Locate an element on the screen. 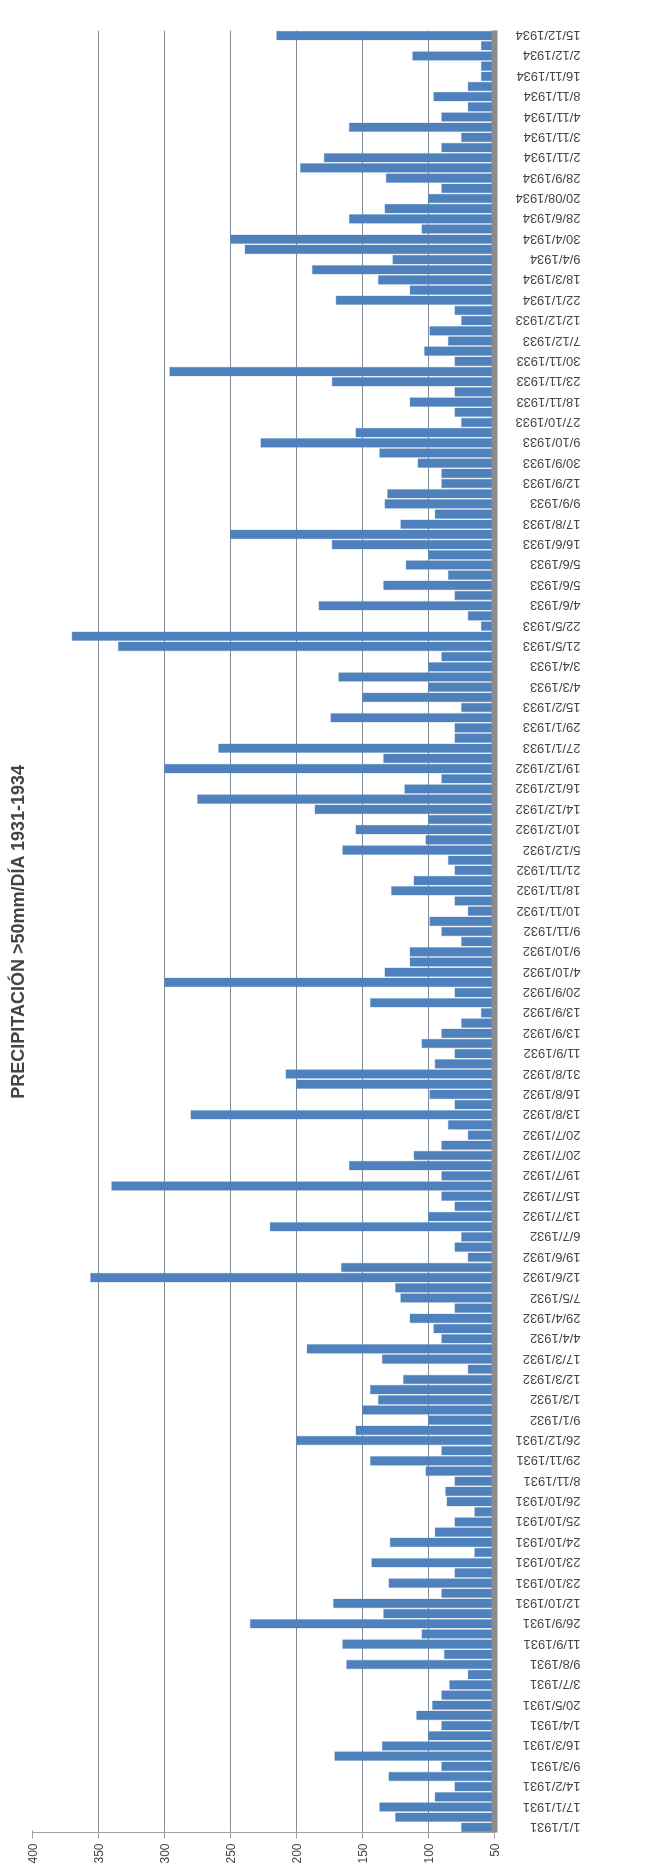 The width and height of the screenshot is (650, 1872). y-tick-label: 26/10/1931 is located at coordinates (548, 1502).